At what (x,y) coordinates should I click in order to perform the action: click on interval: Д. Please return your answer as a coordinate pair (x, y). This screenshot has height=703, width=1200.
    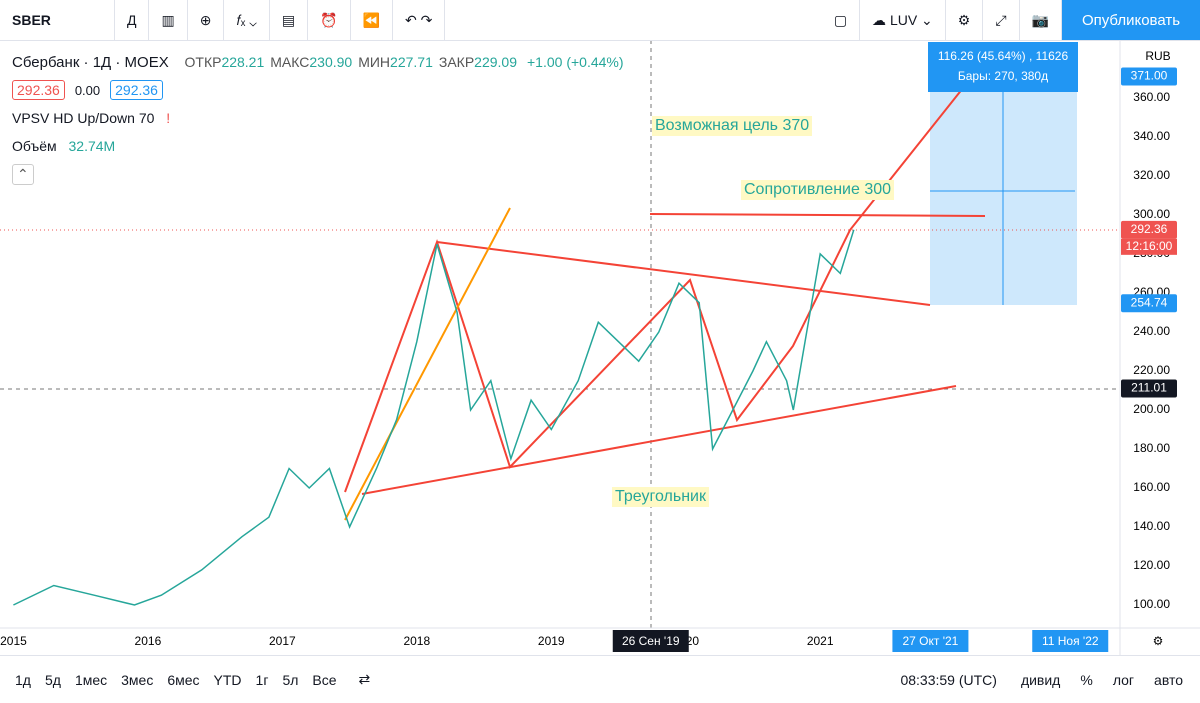
    Looking at the image, I should click on (132, 20).